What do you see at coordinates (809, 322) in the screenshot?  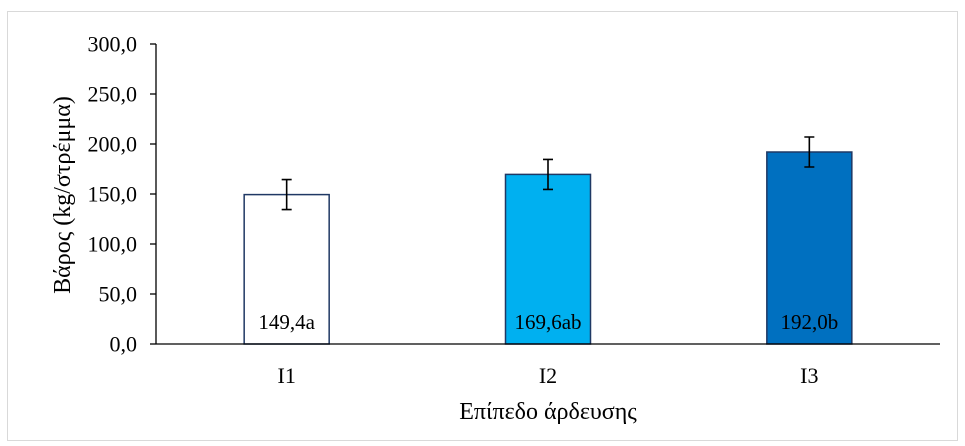 I see `data-label-i3: 192,0b` at bounding box center [809, 322].